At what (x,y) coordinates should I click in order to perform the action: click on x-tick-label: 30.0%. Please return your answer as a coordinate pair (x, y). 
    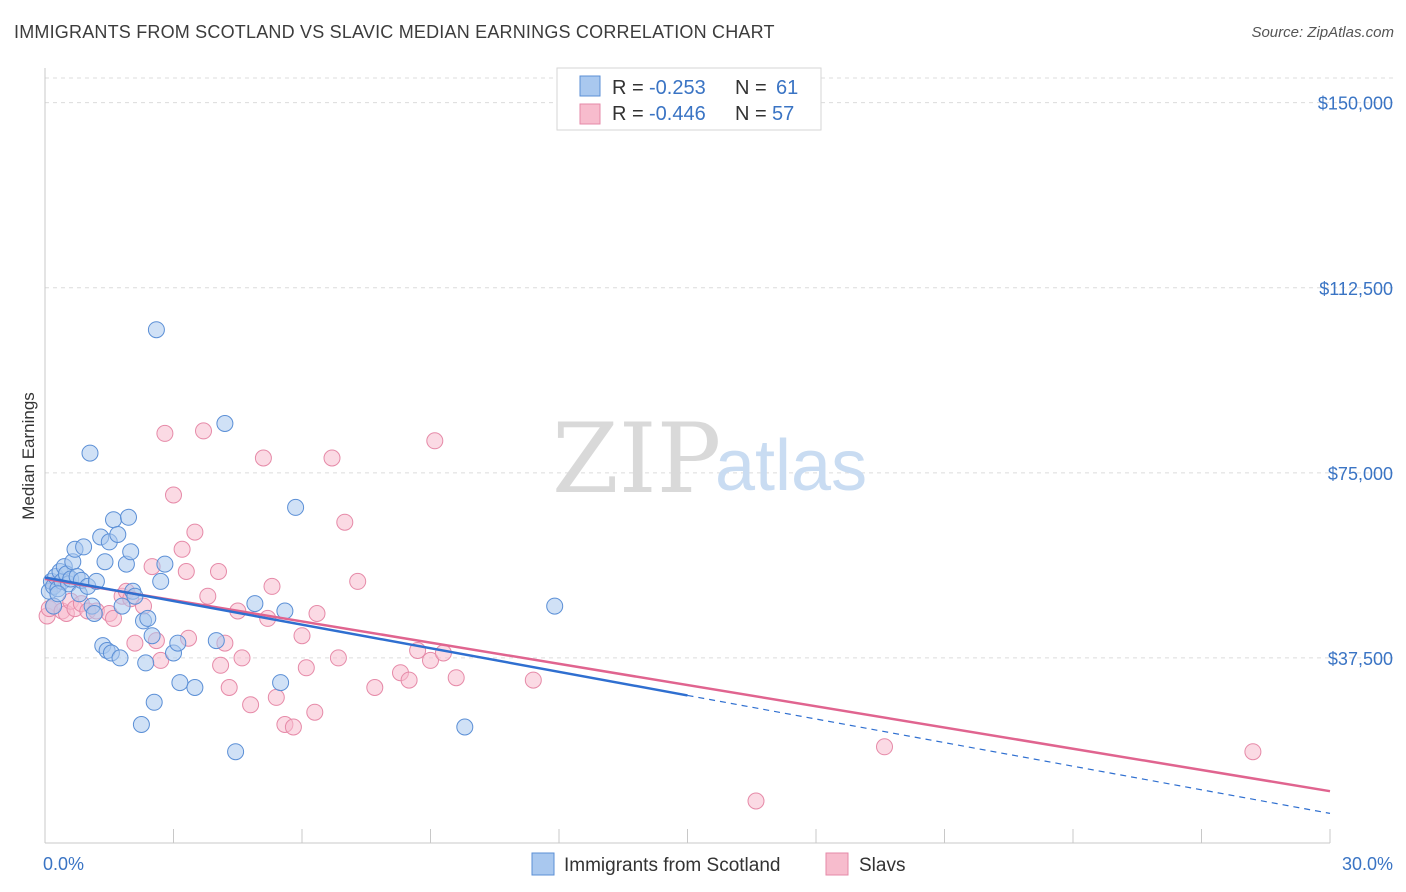
    Looking at the image, I should click on (1367, 864).